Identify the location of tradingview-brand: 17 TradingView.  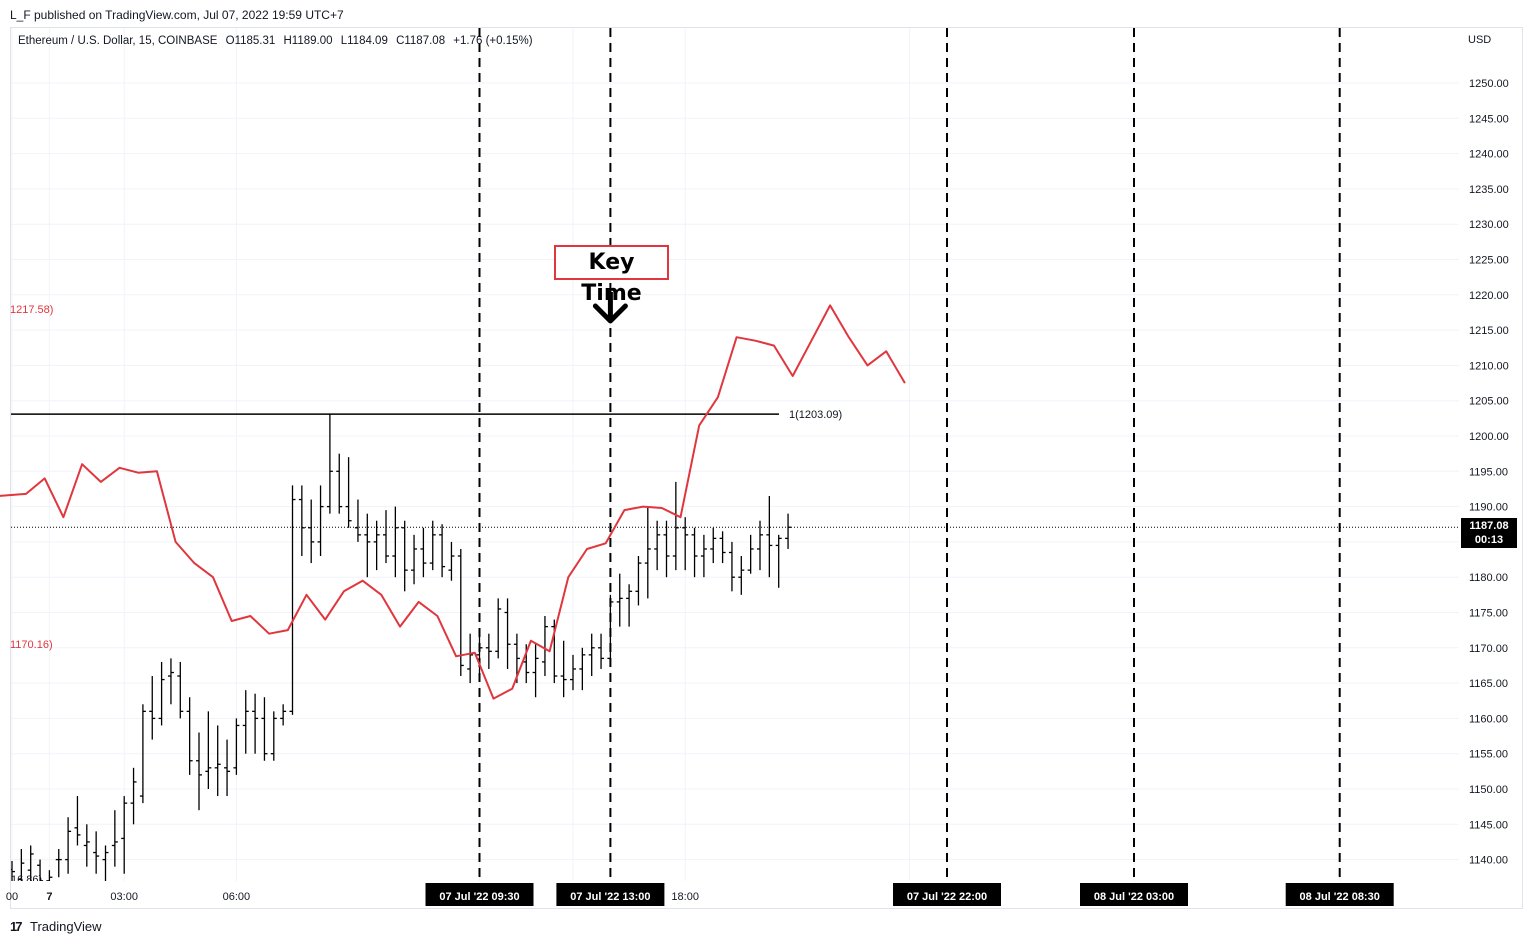
(56, 926).